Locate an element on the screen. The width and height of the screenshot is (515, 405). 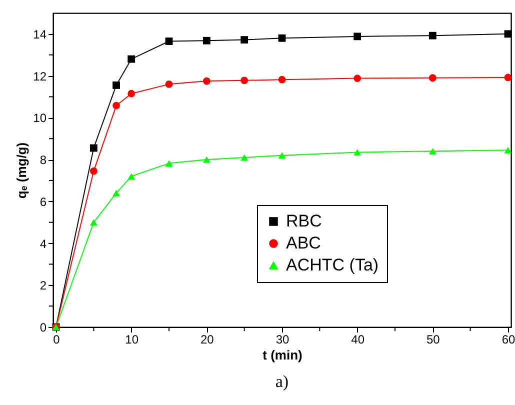
y-tick-label: 8 is located at coordinates (43, 160).